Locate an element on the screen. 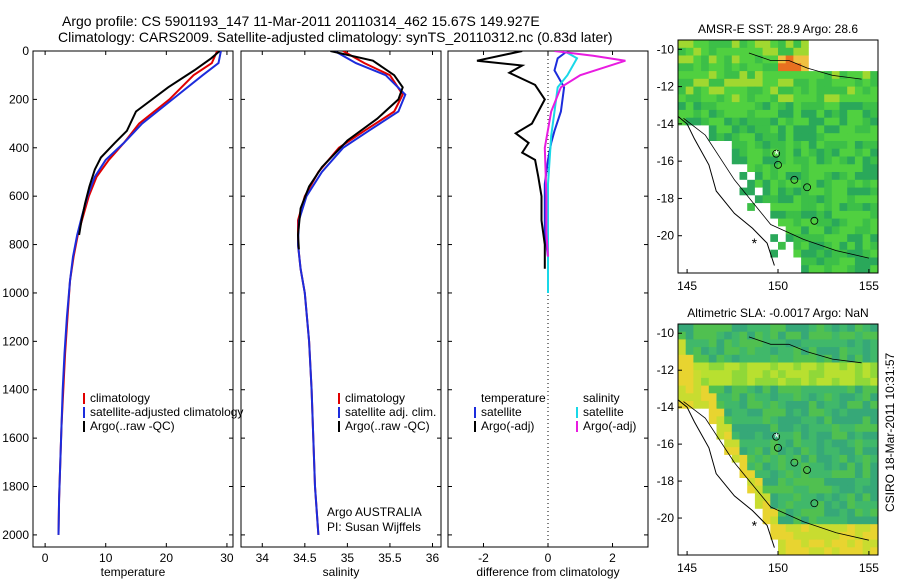 Image resolution: width=900 pixels, height=580 pixels. x-tick-label-salinity: 34 is located at coordinates (263, 558).